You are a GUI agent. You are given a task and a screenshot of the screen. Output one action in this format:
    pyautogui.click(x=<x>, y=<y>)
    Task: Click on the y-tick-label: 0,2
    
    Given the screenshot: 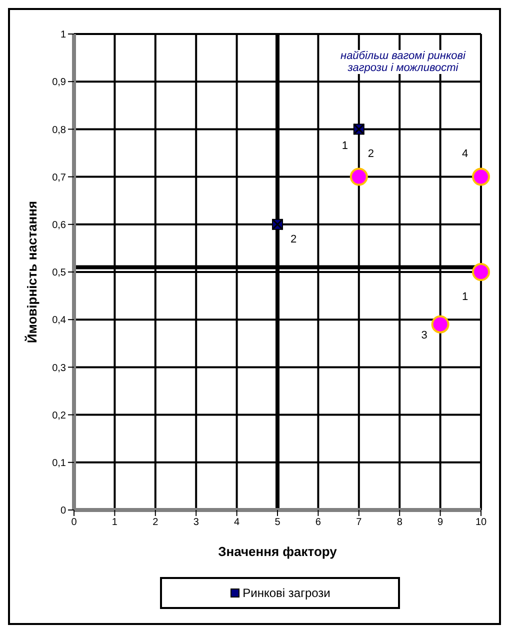 What is the action you would take?
    pyautogui.click(x=59, y=416)
    